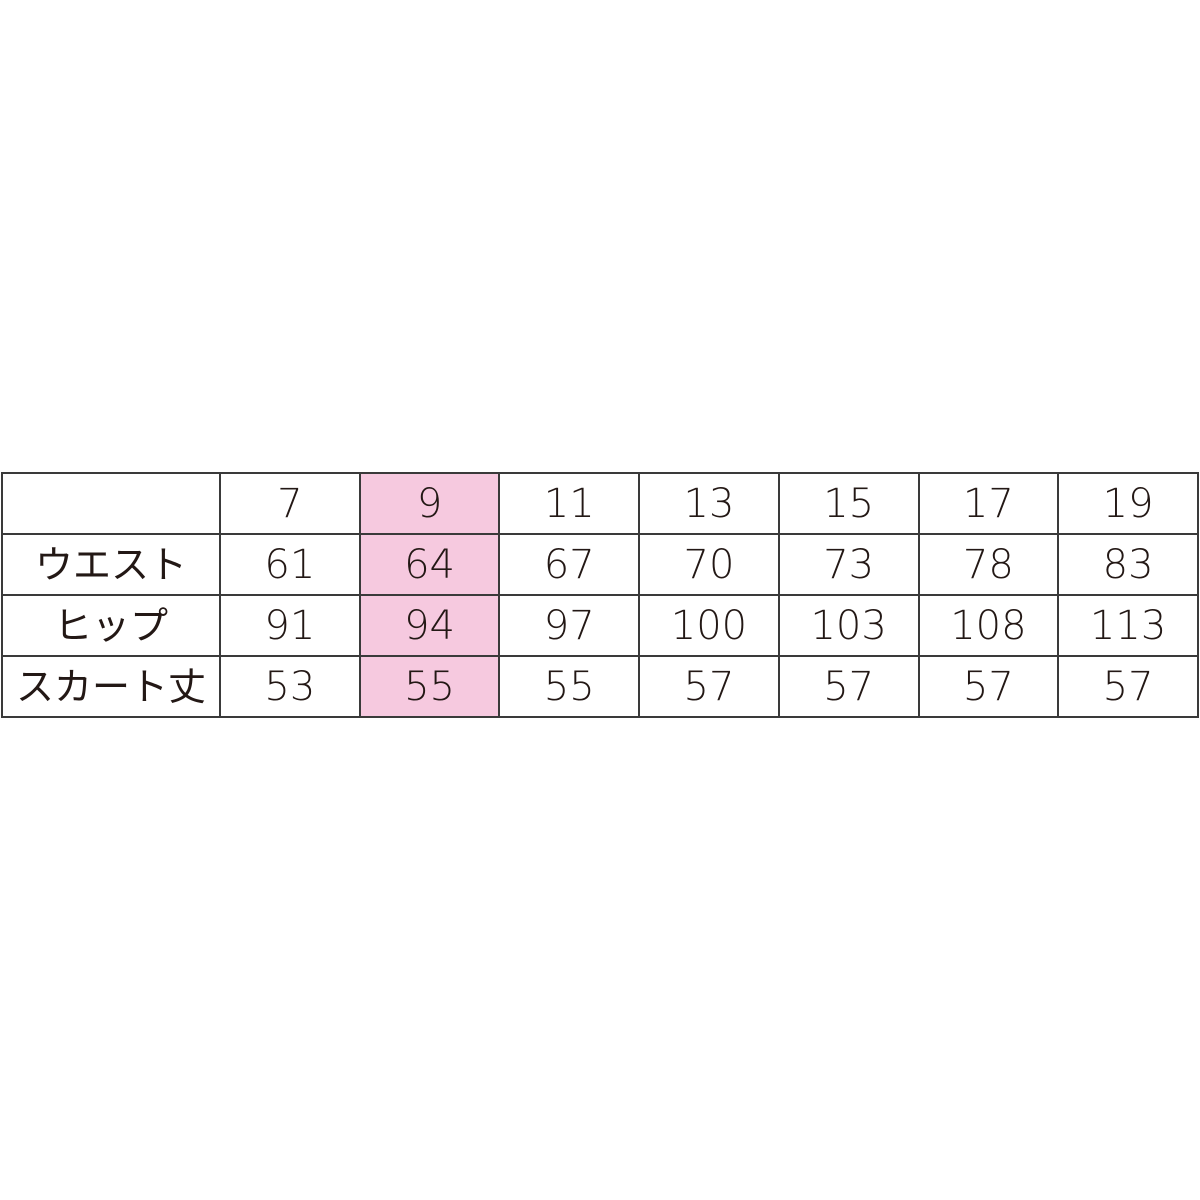 This screenshot has height=1200, width=1200. I want to click on size-header-highlighted: 9, so click(429, 503).